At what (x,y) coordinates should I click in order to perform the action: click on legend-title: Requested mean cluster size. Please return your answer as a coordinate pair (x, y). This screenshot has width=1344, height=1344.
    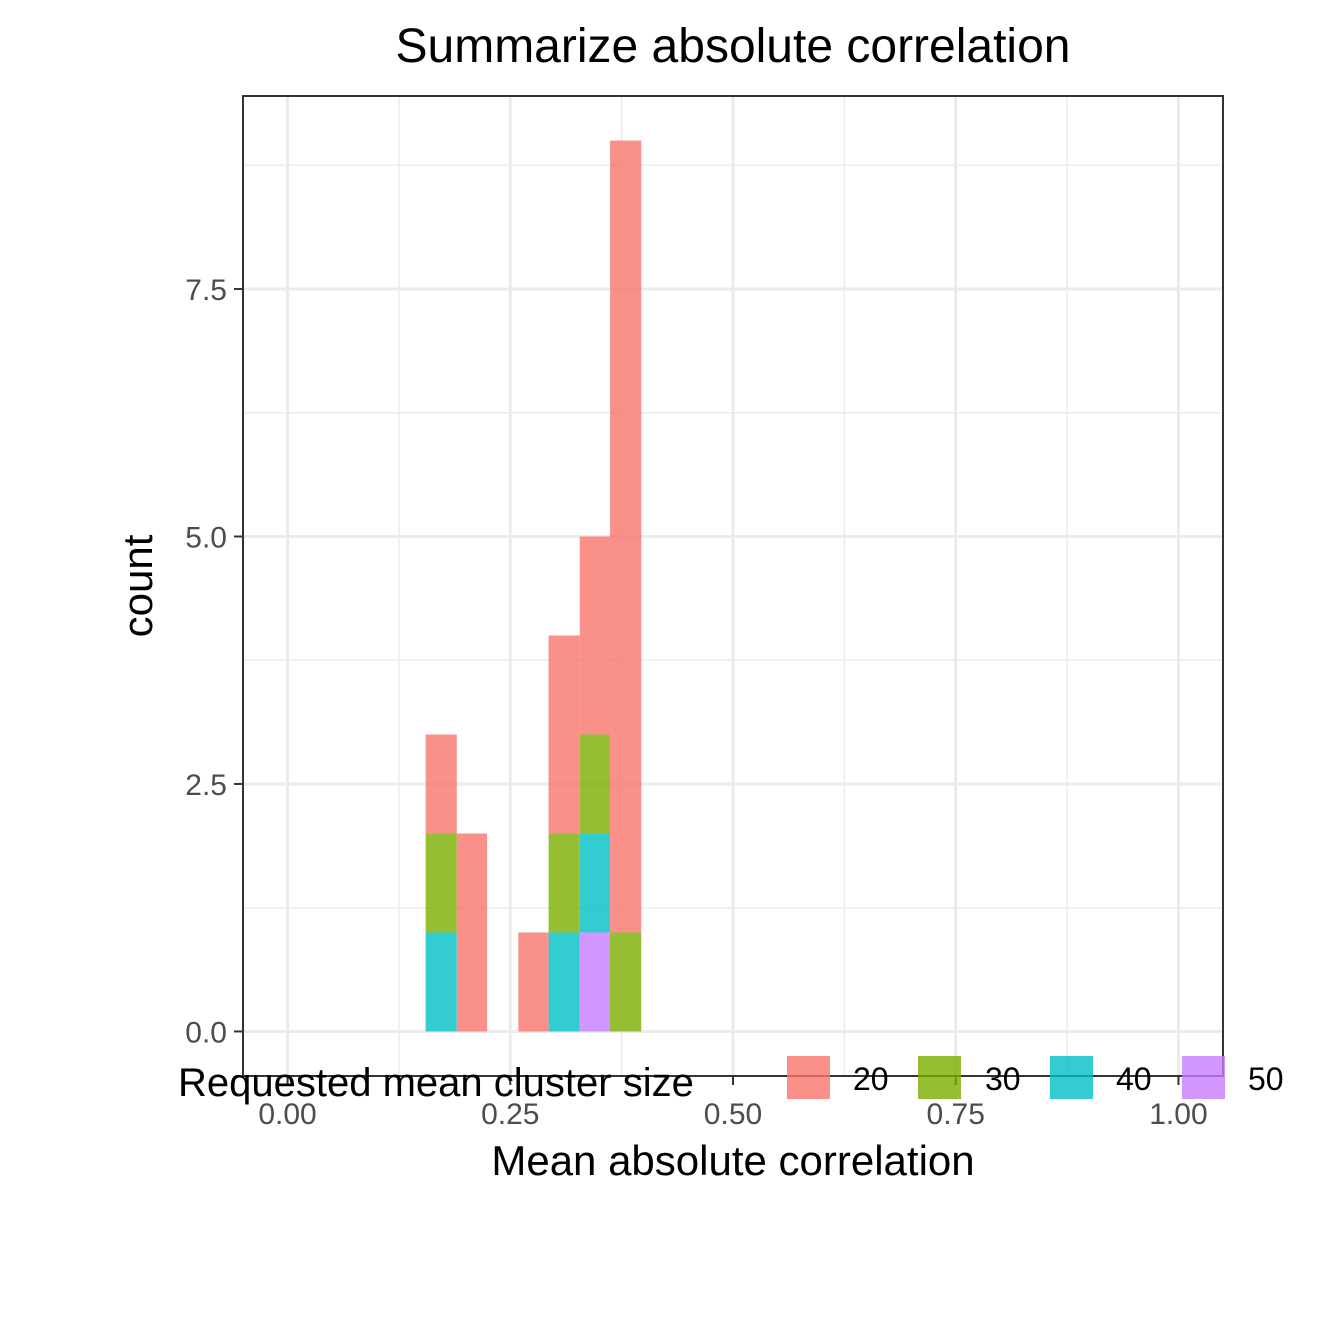
    Looking at the image, I should click on (436, 1083).